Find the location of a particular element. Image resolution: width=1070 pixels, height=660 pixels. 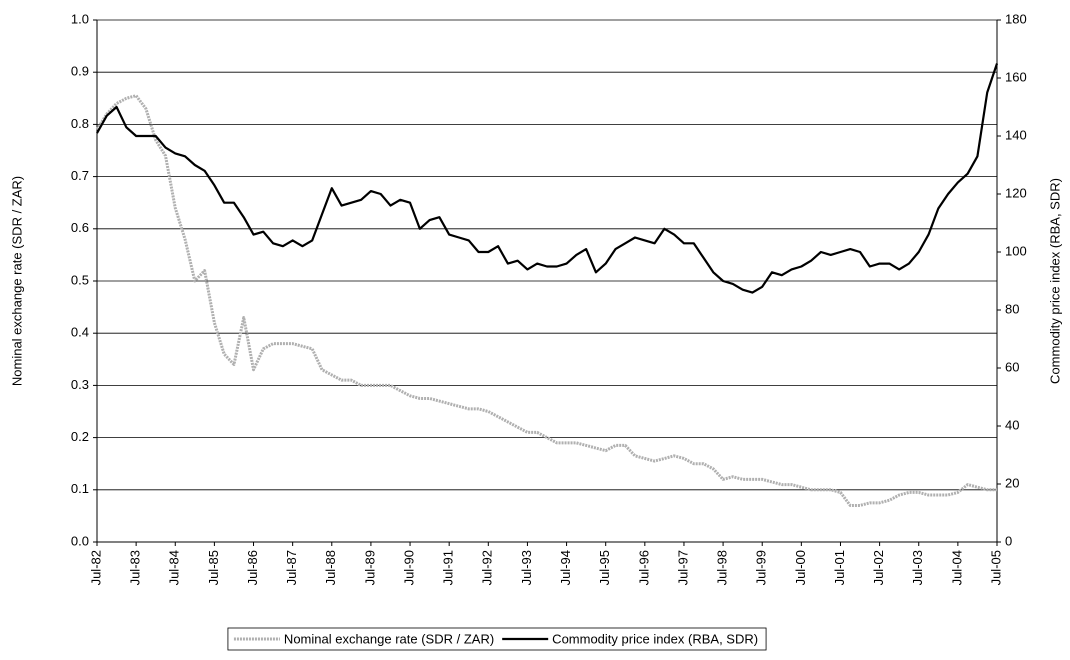

x-tick-label: Jul-91 is located at coordinates (448, 567).